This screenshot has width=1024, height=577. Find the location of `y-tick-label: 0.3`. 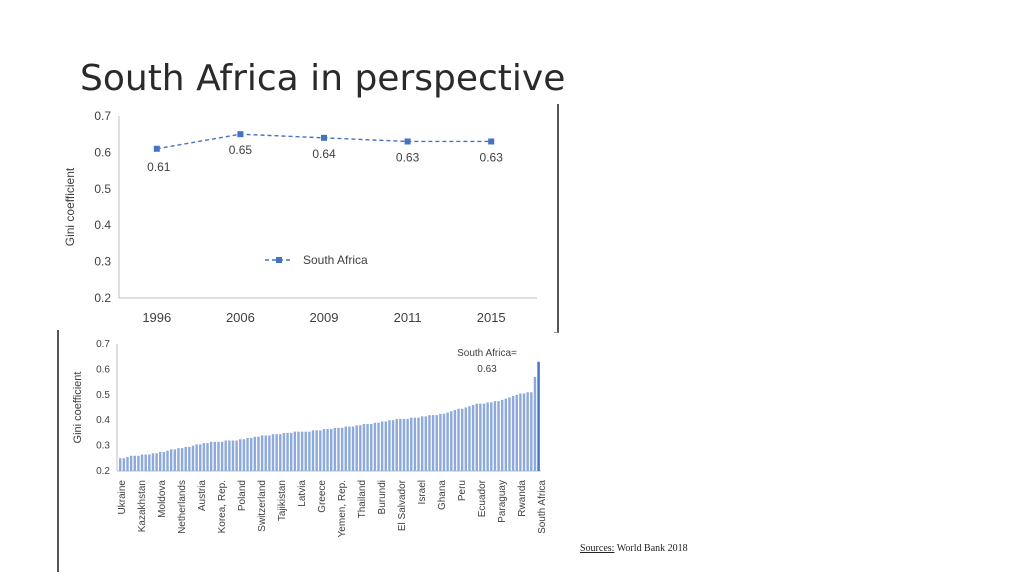

y-tick-label: 0.3 is located at coordinates (102, 262).